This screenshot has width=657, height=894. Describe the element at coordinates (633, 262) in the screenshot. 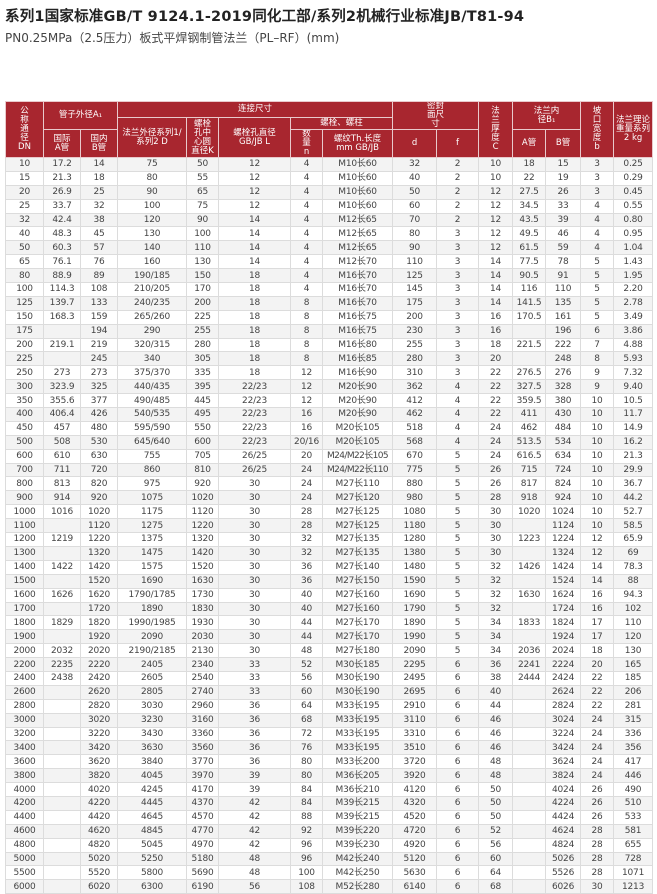

I see `cell-weight: 1.43` at that location.